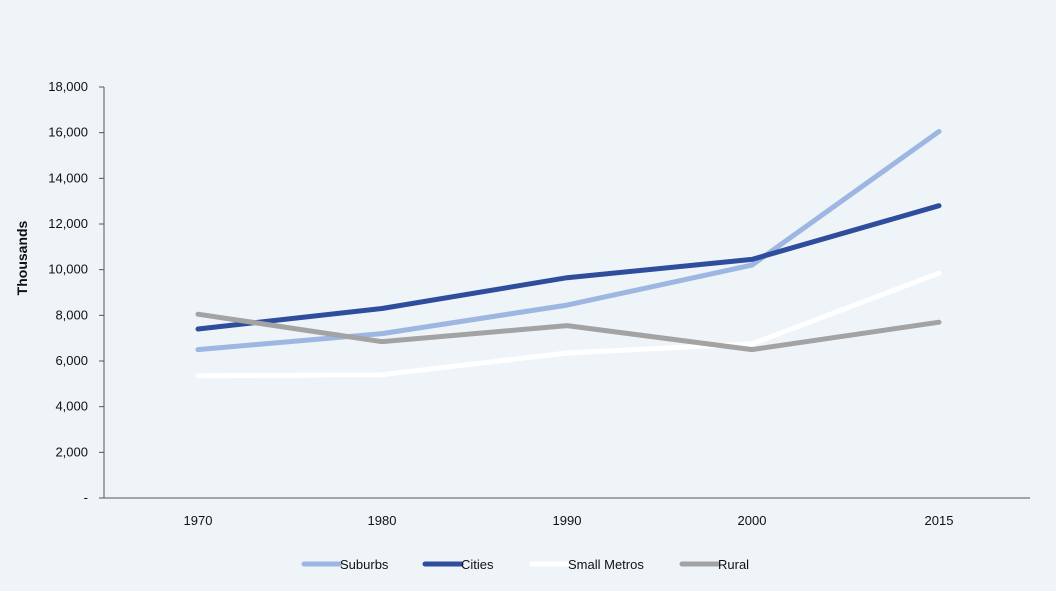 The image size is (1056, 591). Describe the element at coordinates (71, 406) in the screenshot. I see `y-tick-label: 4,000` at that location.